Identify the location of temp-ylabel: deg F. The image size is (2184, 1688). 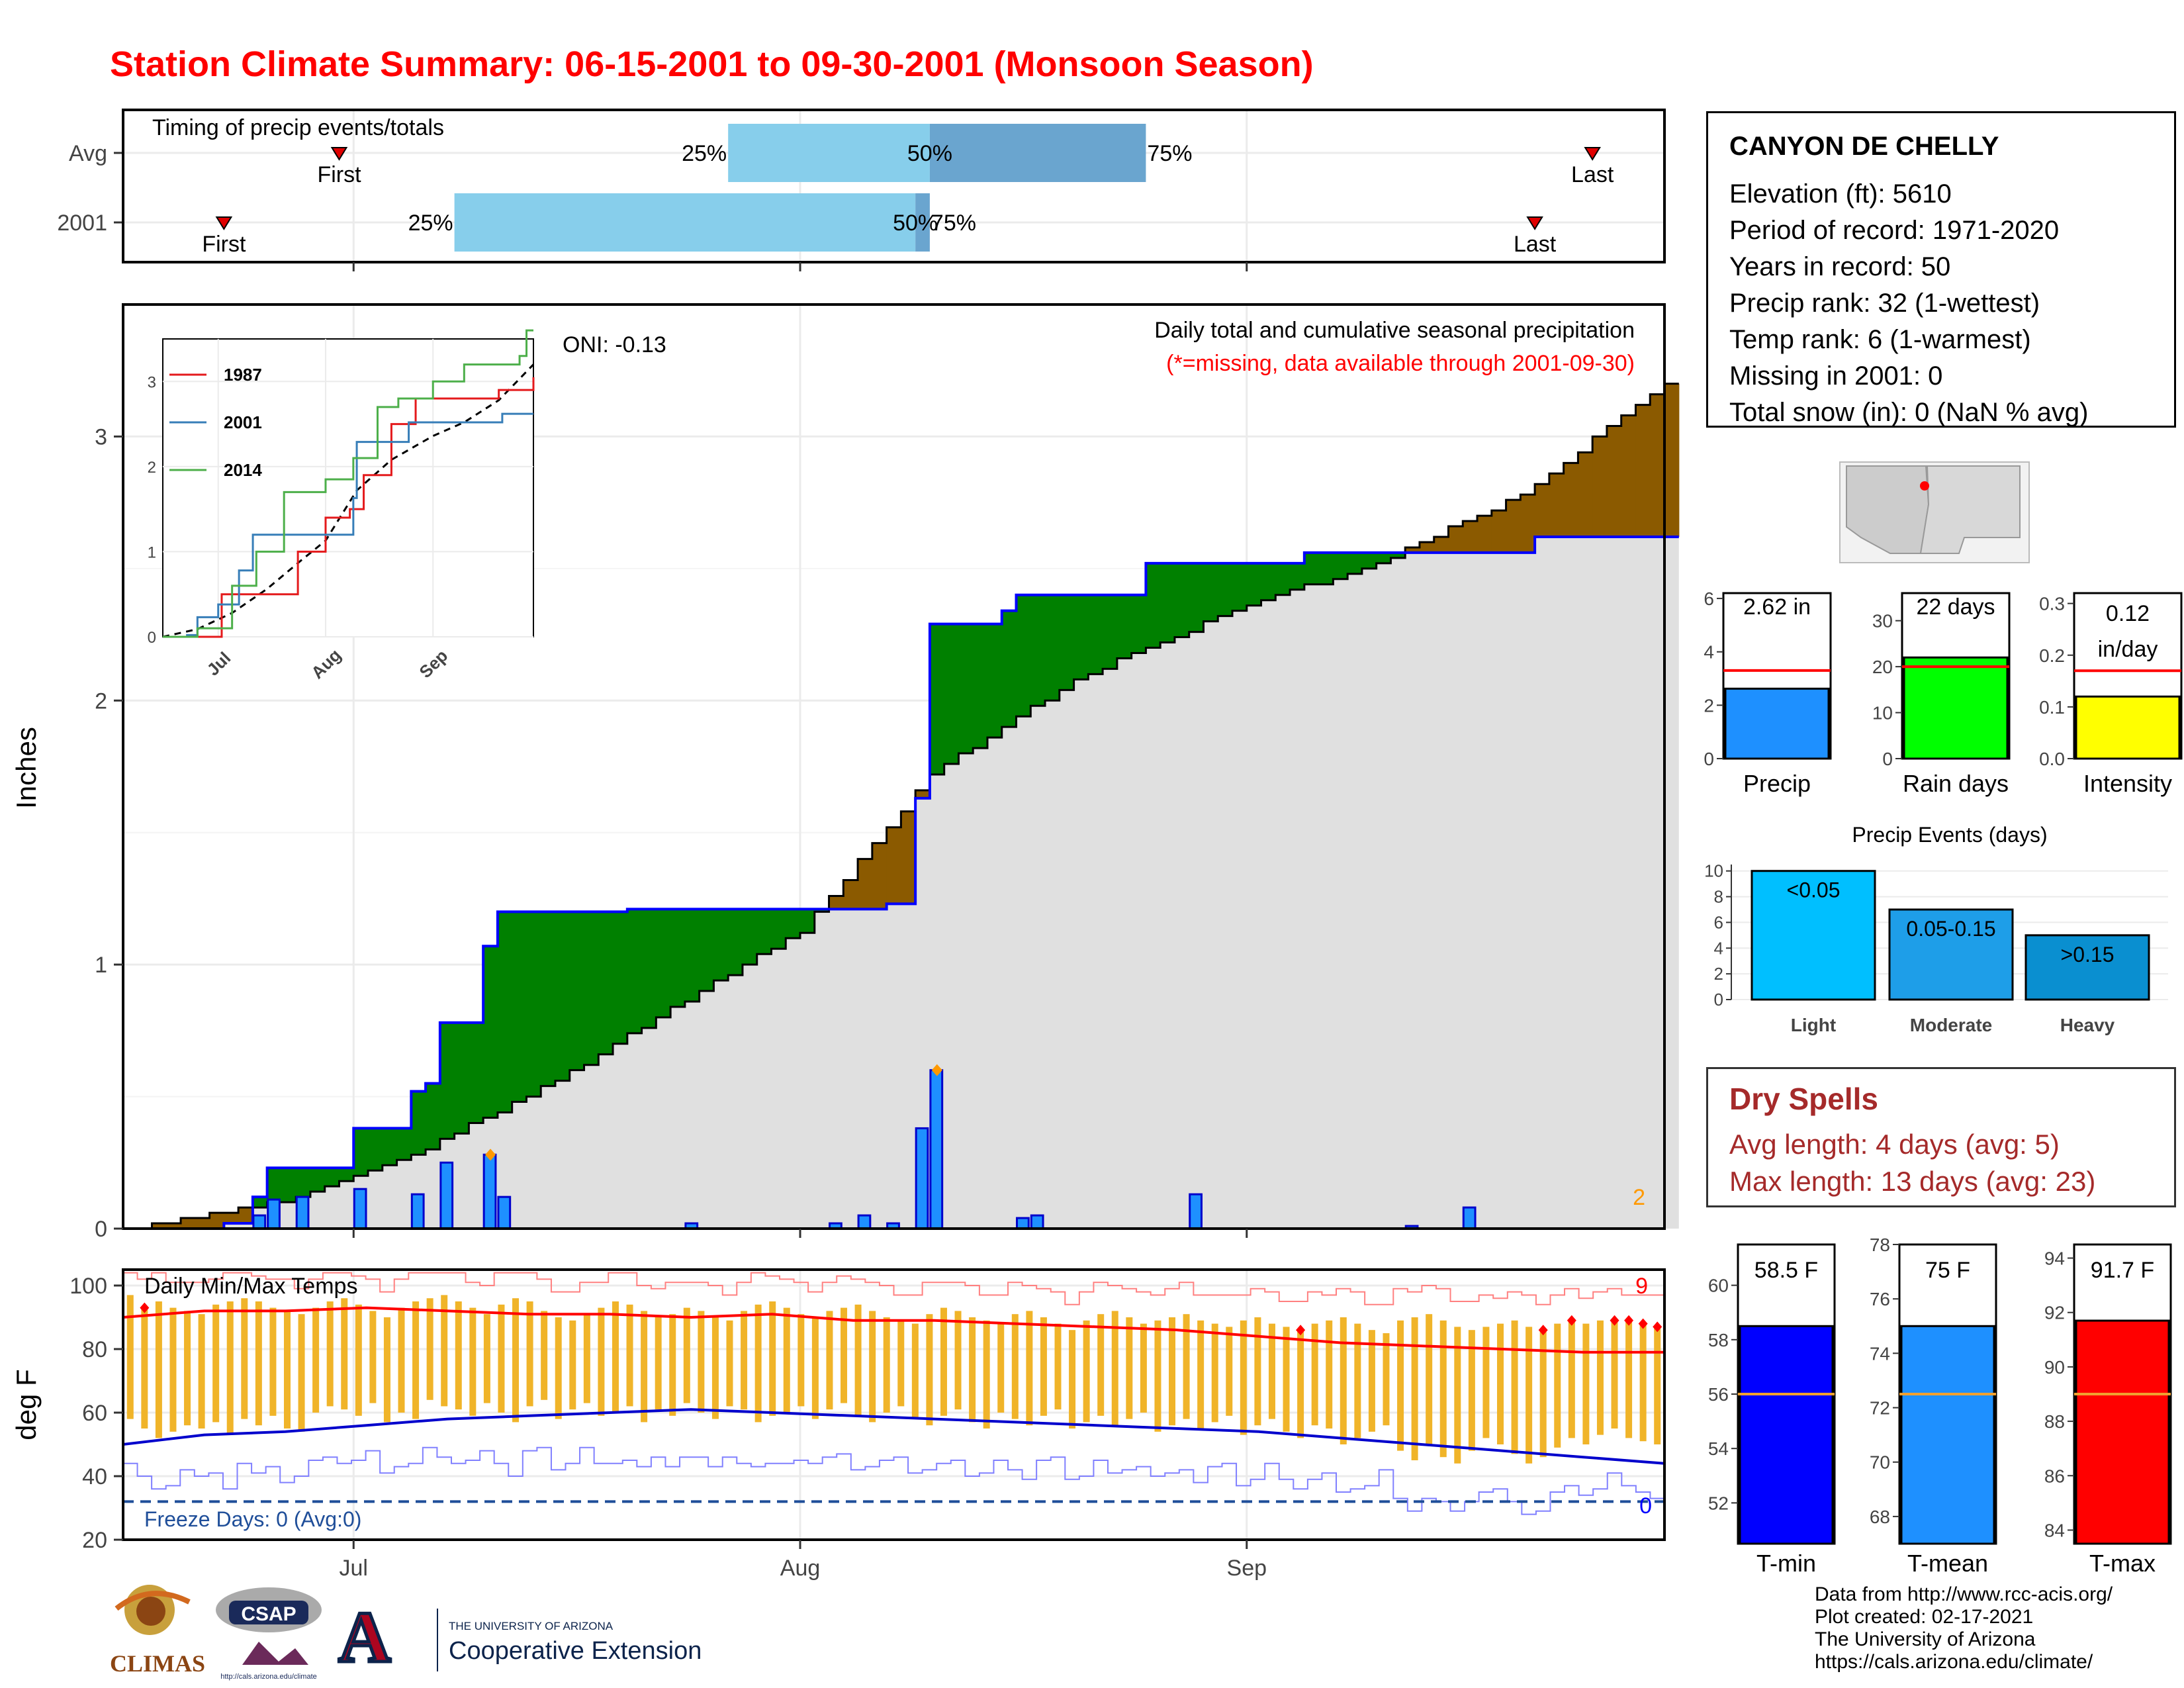
(26, 1404).